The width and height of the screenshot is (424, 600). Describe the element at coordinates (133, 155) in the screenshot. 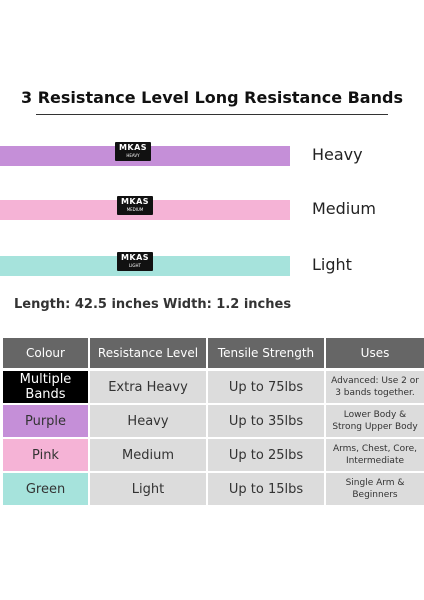

I see `tag-level: HEAVY` at that location.